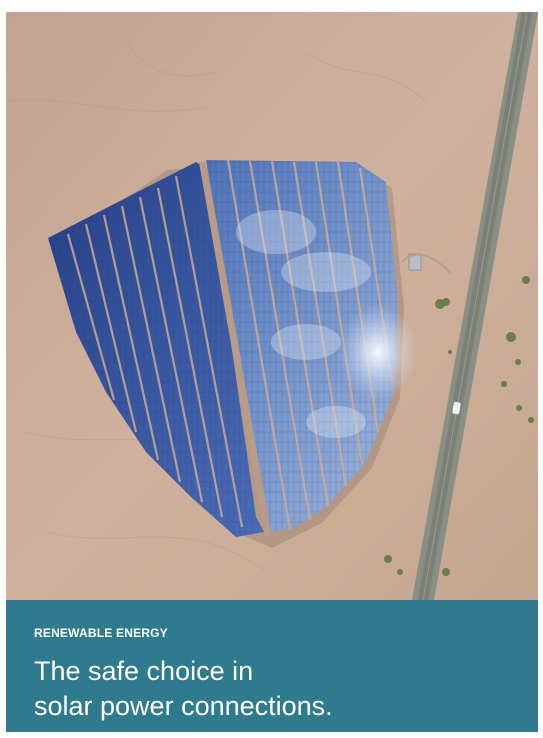 The height and width of the screenshot is (738, 543). What do you see at coordinates (456, 408) in the screenshot?
I see `car` at bounding box center [456, 408].